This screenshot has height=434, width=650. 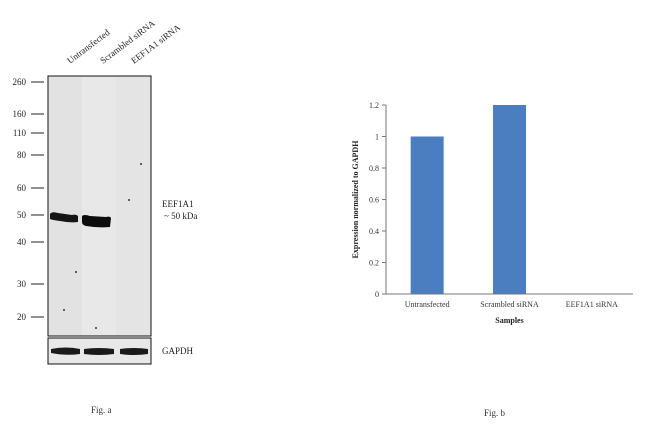 I want to click on y-tick-label: 1, so click(x=377, y=137).